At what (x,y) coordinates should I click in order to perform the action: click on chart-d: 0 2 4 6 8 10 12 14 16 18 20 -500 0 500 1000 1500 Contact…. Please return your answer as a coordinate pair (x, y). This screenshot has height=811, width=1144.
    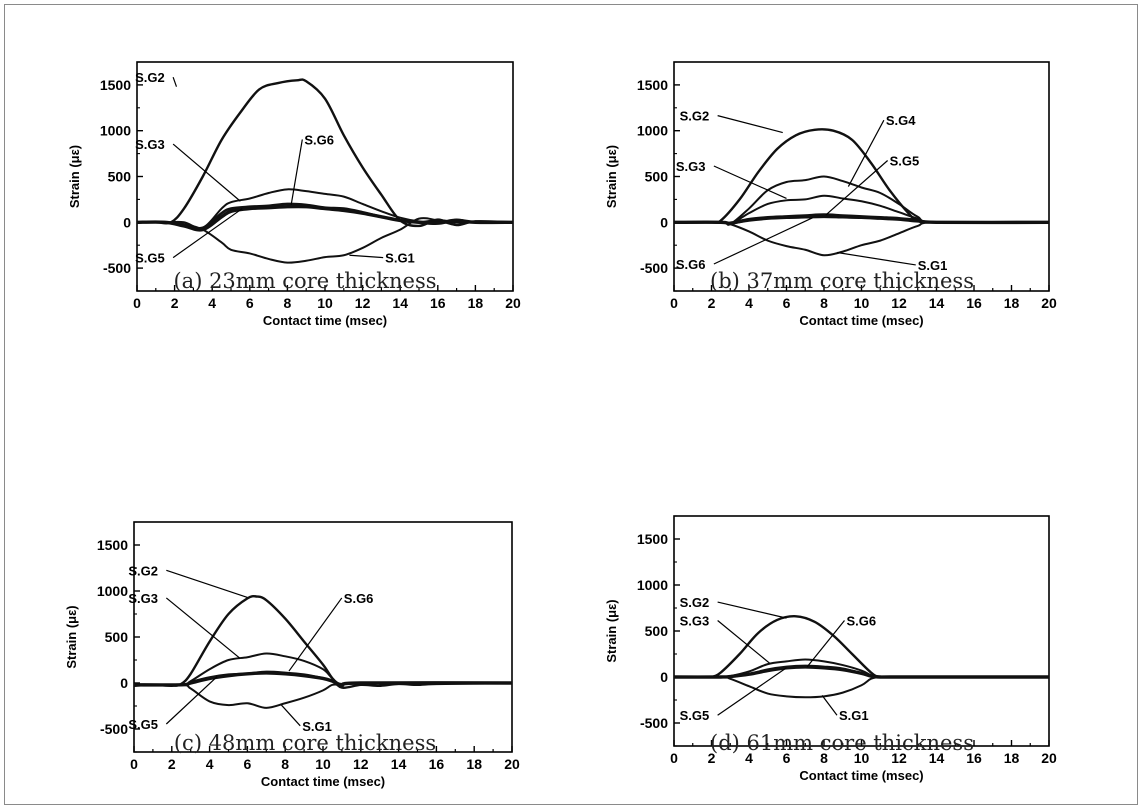
    Looking at the image, I should click on (830, 649).